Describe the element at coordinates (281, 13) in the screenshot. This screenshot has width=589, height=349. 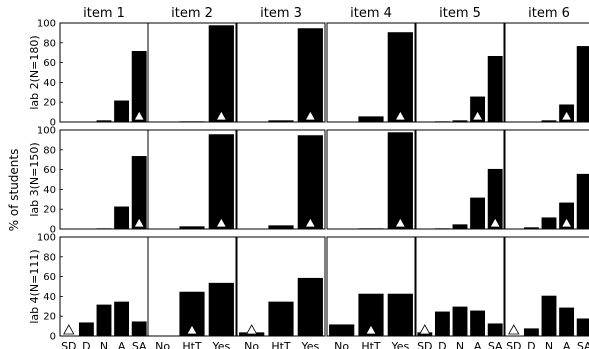
I see `column-title: item 3` at that location.